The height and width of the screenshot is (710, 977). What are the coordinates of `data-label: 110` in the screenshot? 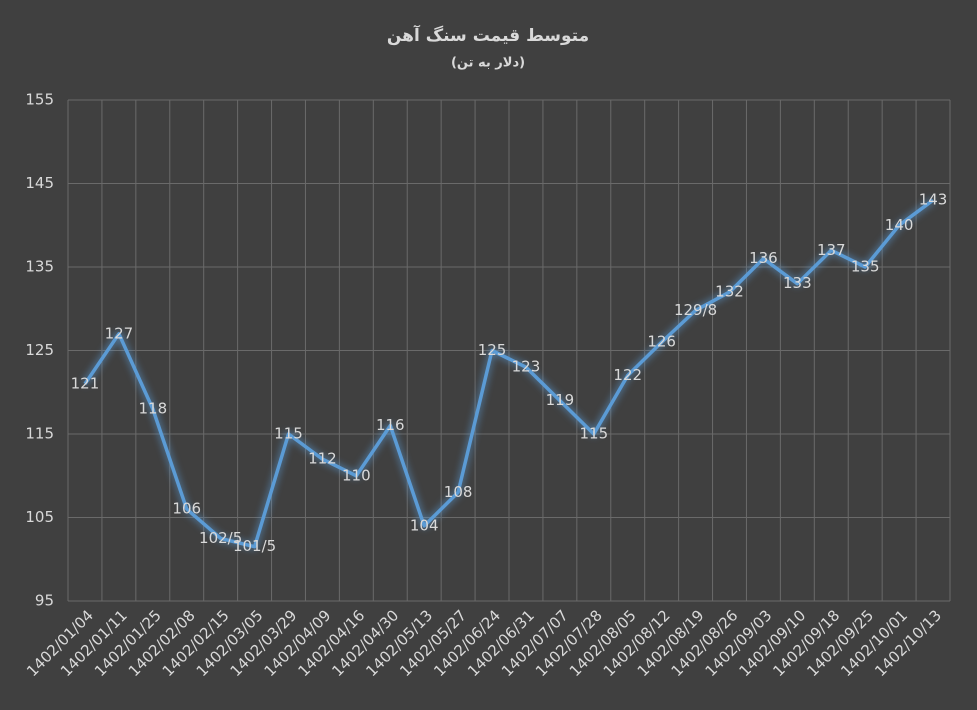 It's located at (356, 475).